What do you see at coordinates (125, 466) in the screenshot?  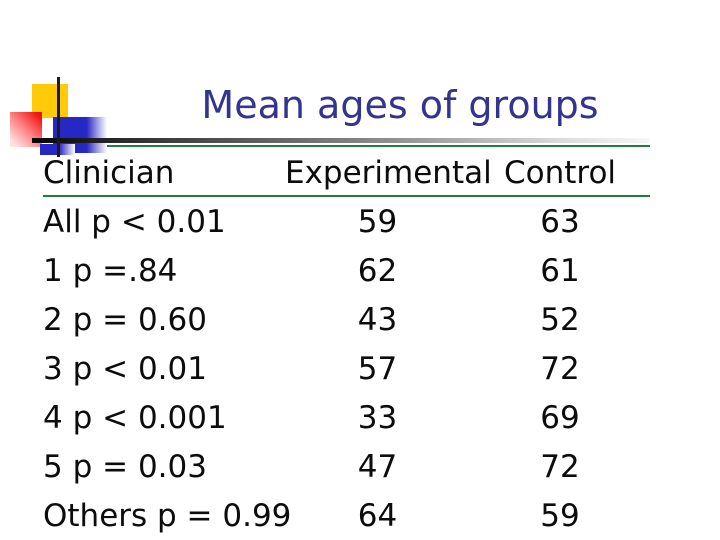 I see `cell-clinician: 5 p = 0.03` at bounding box center [125, 466].